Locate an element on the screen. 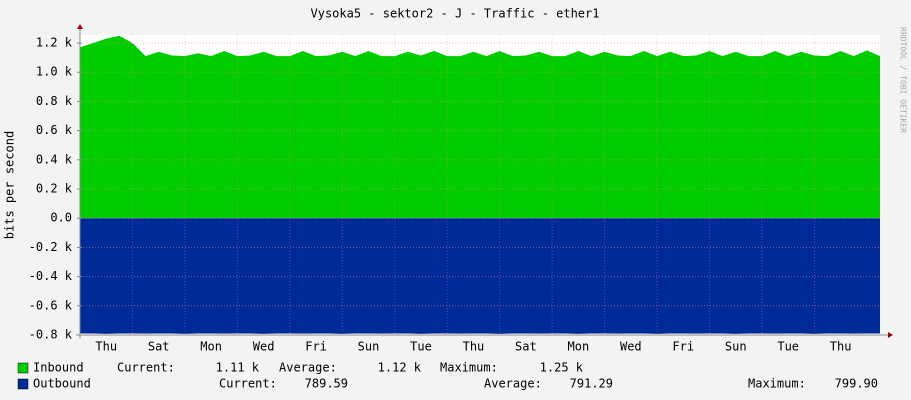  y-tick-label: -0.4 k is located at coordinates (51, 276).